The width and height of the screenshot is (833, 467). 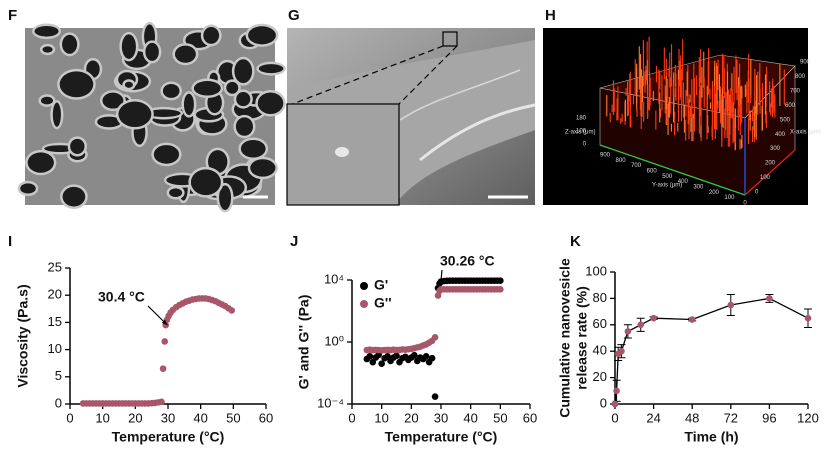 I want to click on x-tick-label: 48, so click(x=692, y=417).